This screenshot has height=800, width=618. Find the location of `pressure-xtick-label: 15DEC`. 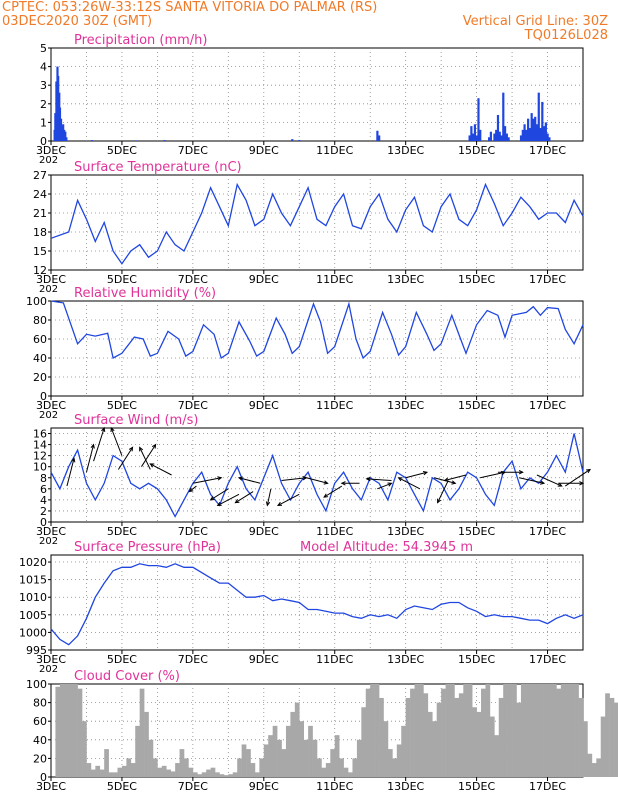

pressure-xtick-label: 15DEC is located at coordinates (476, 659).